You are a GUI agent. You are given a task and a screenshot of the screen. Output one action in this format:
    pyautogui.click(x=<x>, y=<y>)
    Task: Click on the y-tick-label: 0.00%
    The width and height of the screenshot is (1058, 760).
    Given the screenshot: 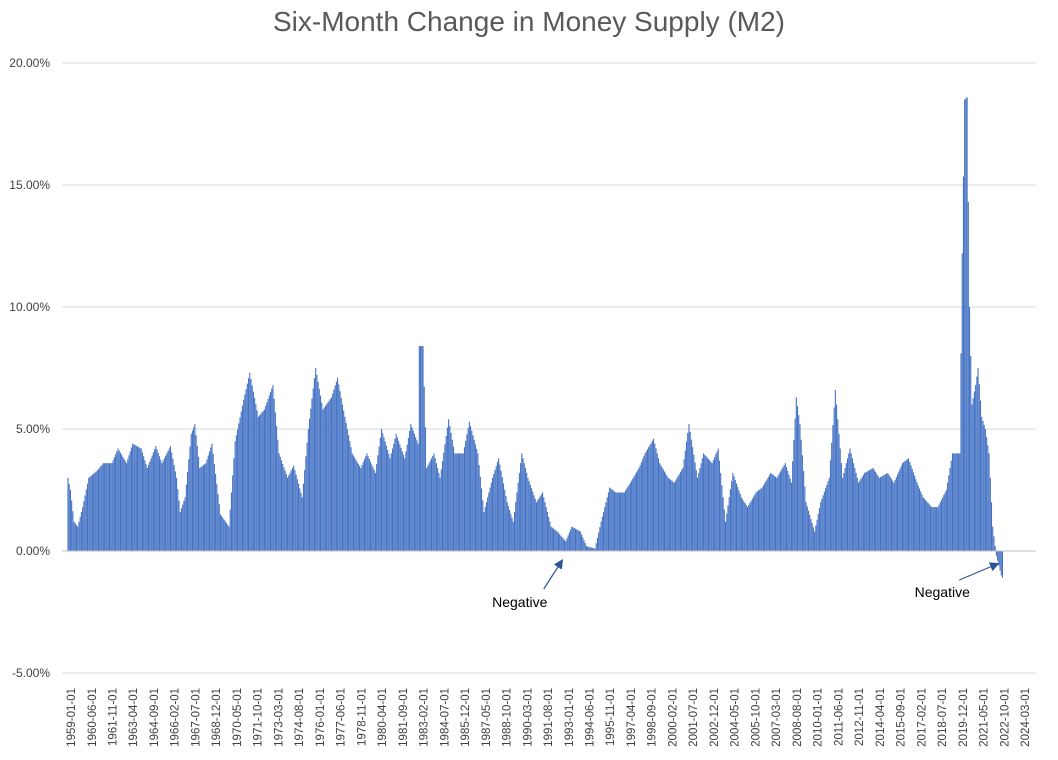 What is the action you would take?
    pyautogui.click(x=33, y=551)
    